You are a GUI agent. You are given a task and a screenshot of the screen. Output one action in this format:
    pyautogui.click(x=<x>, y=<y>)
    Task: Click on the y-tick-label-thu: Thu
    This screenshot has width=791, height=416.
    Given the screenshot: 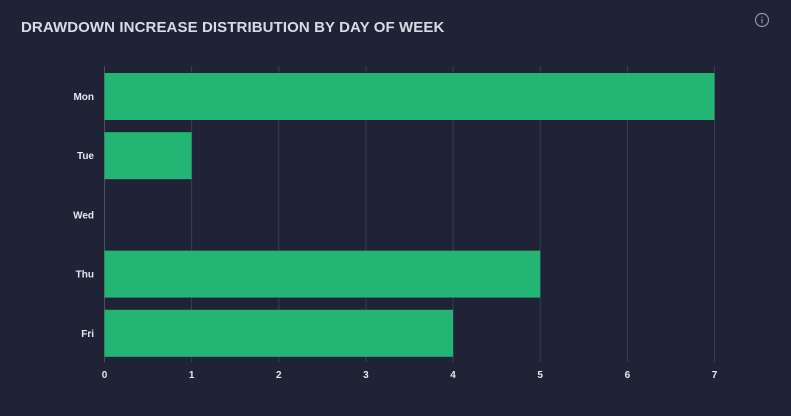 What is the action you would take?
    pyautogui.click(x=85, y=275)
    